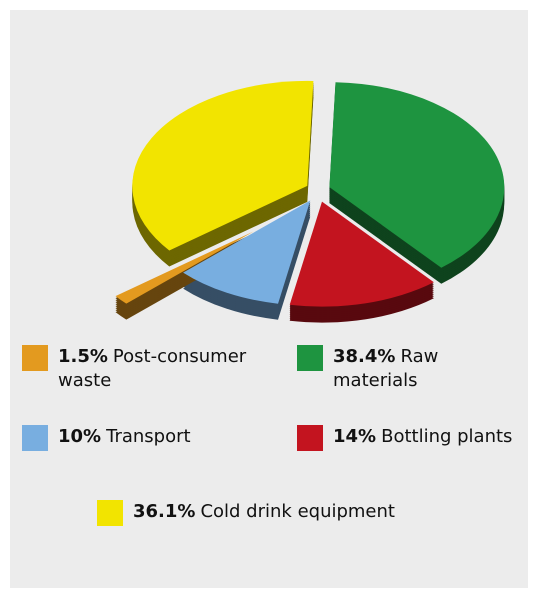 The height and width of the screenshot is (595, 537). I want to click on legend-value: 1.5%, so click(83, 356).